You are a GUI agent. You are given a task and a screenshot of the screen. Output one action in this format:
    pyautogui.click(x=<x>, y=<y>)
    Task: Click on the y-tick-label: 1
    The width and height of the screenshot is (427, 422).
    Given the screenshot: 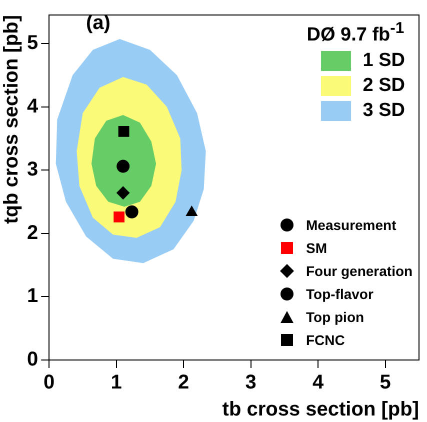 What is the action you would take?
    pyautogui.click(x=32, y=296)
    